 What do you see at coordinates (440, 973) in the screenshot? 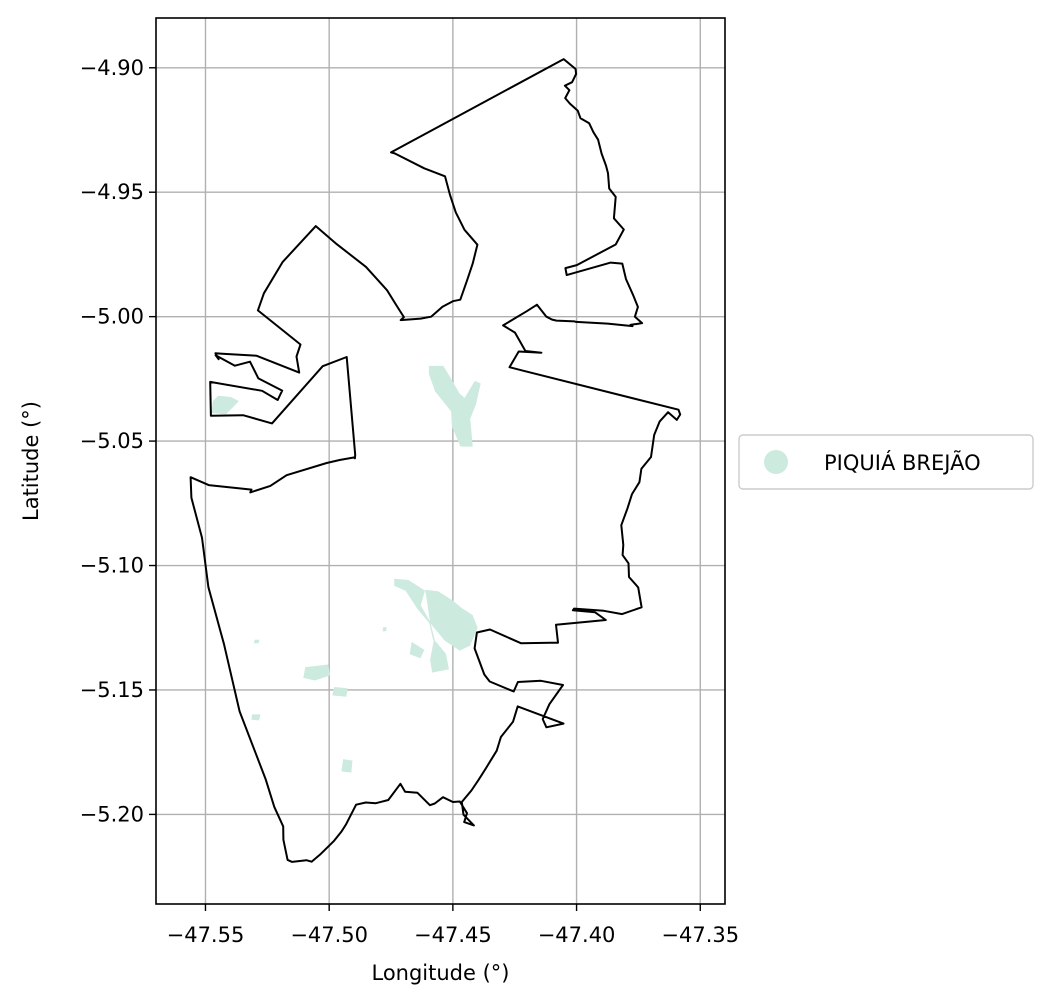
I see `x-axis-label: Longitude (°)` at bounding box center [440, 973].